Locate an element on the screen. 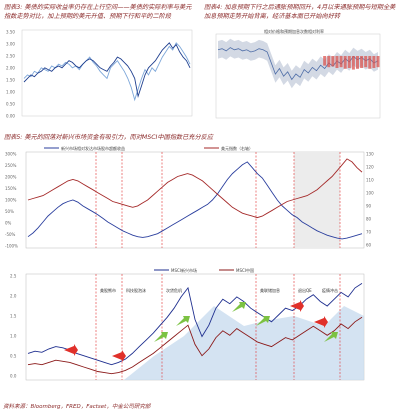 This screenshot has height=415, width=400. c5a-y2tick: 100 is located at coordinates (370, 193).